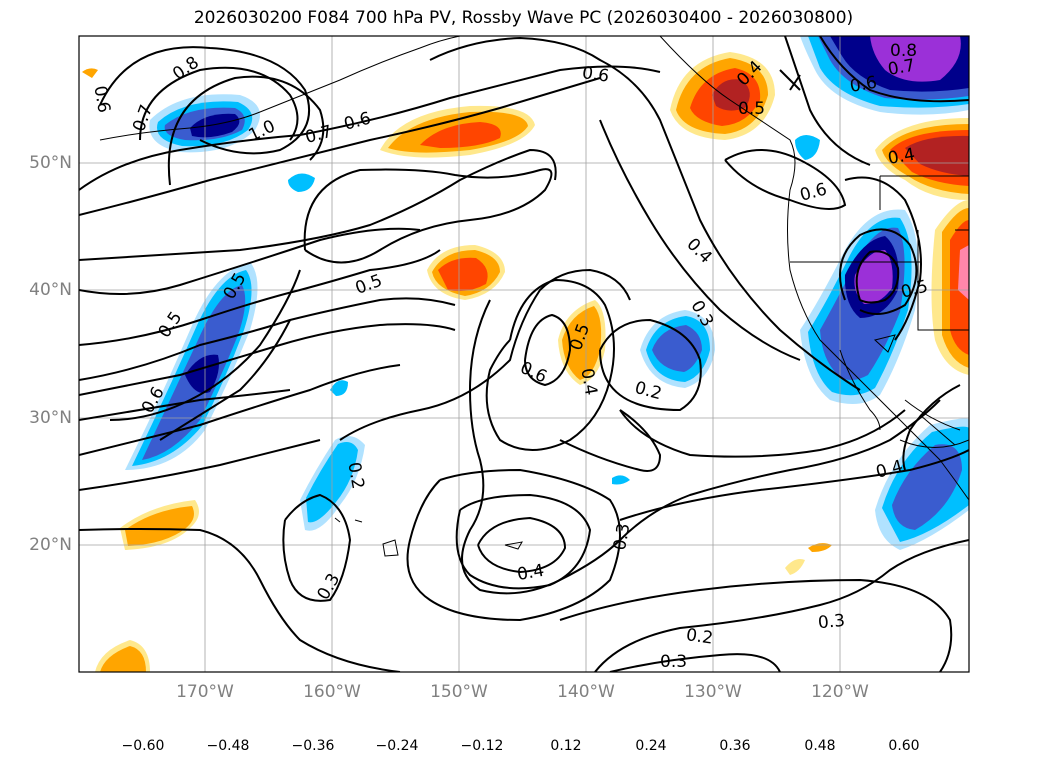  Describe the element at coordinates (332, 692) in the screenshot. I see `lon-label-160w: 160°W` at that location.